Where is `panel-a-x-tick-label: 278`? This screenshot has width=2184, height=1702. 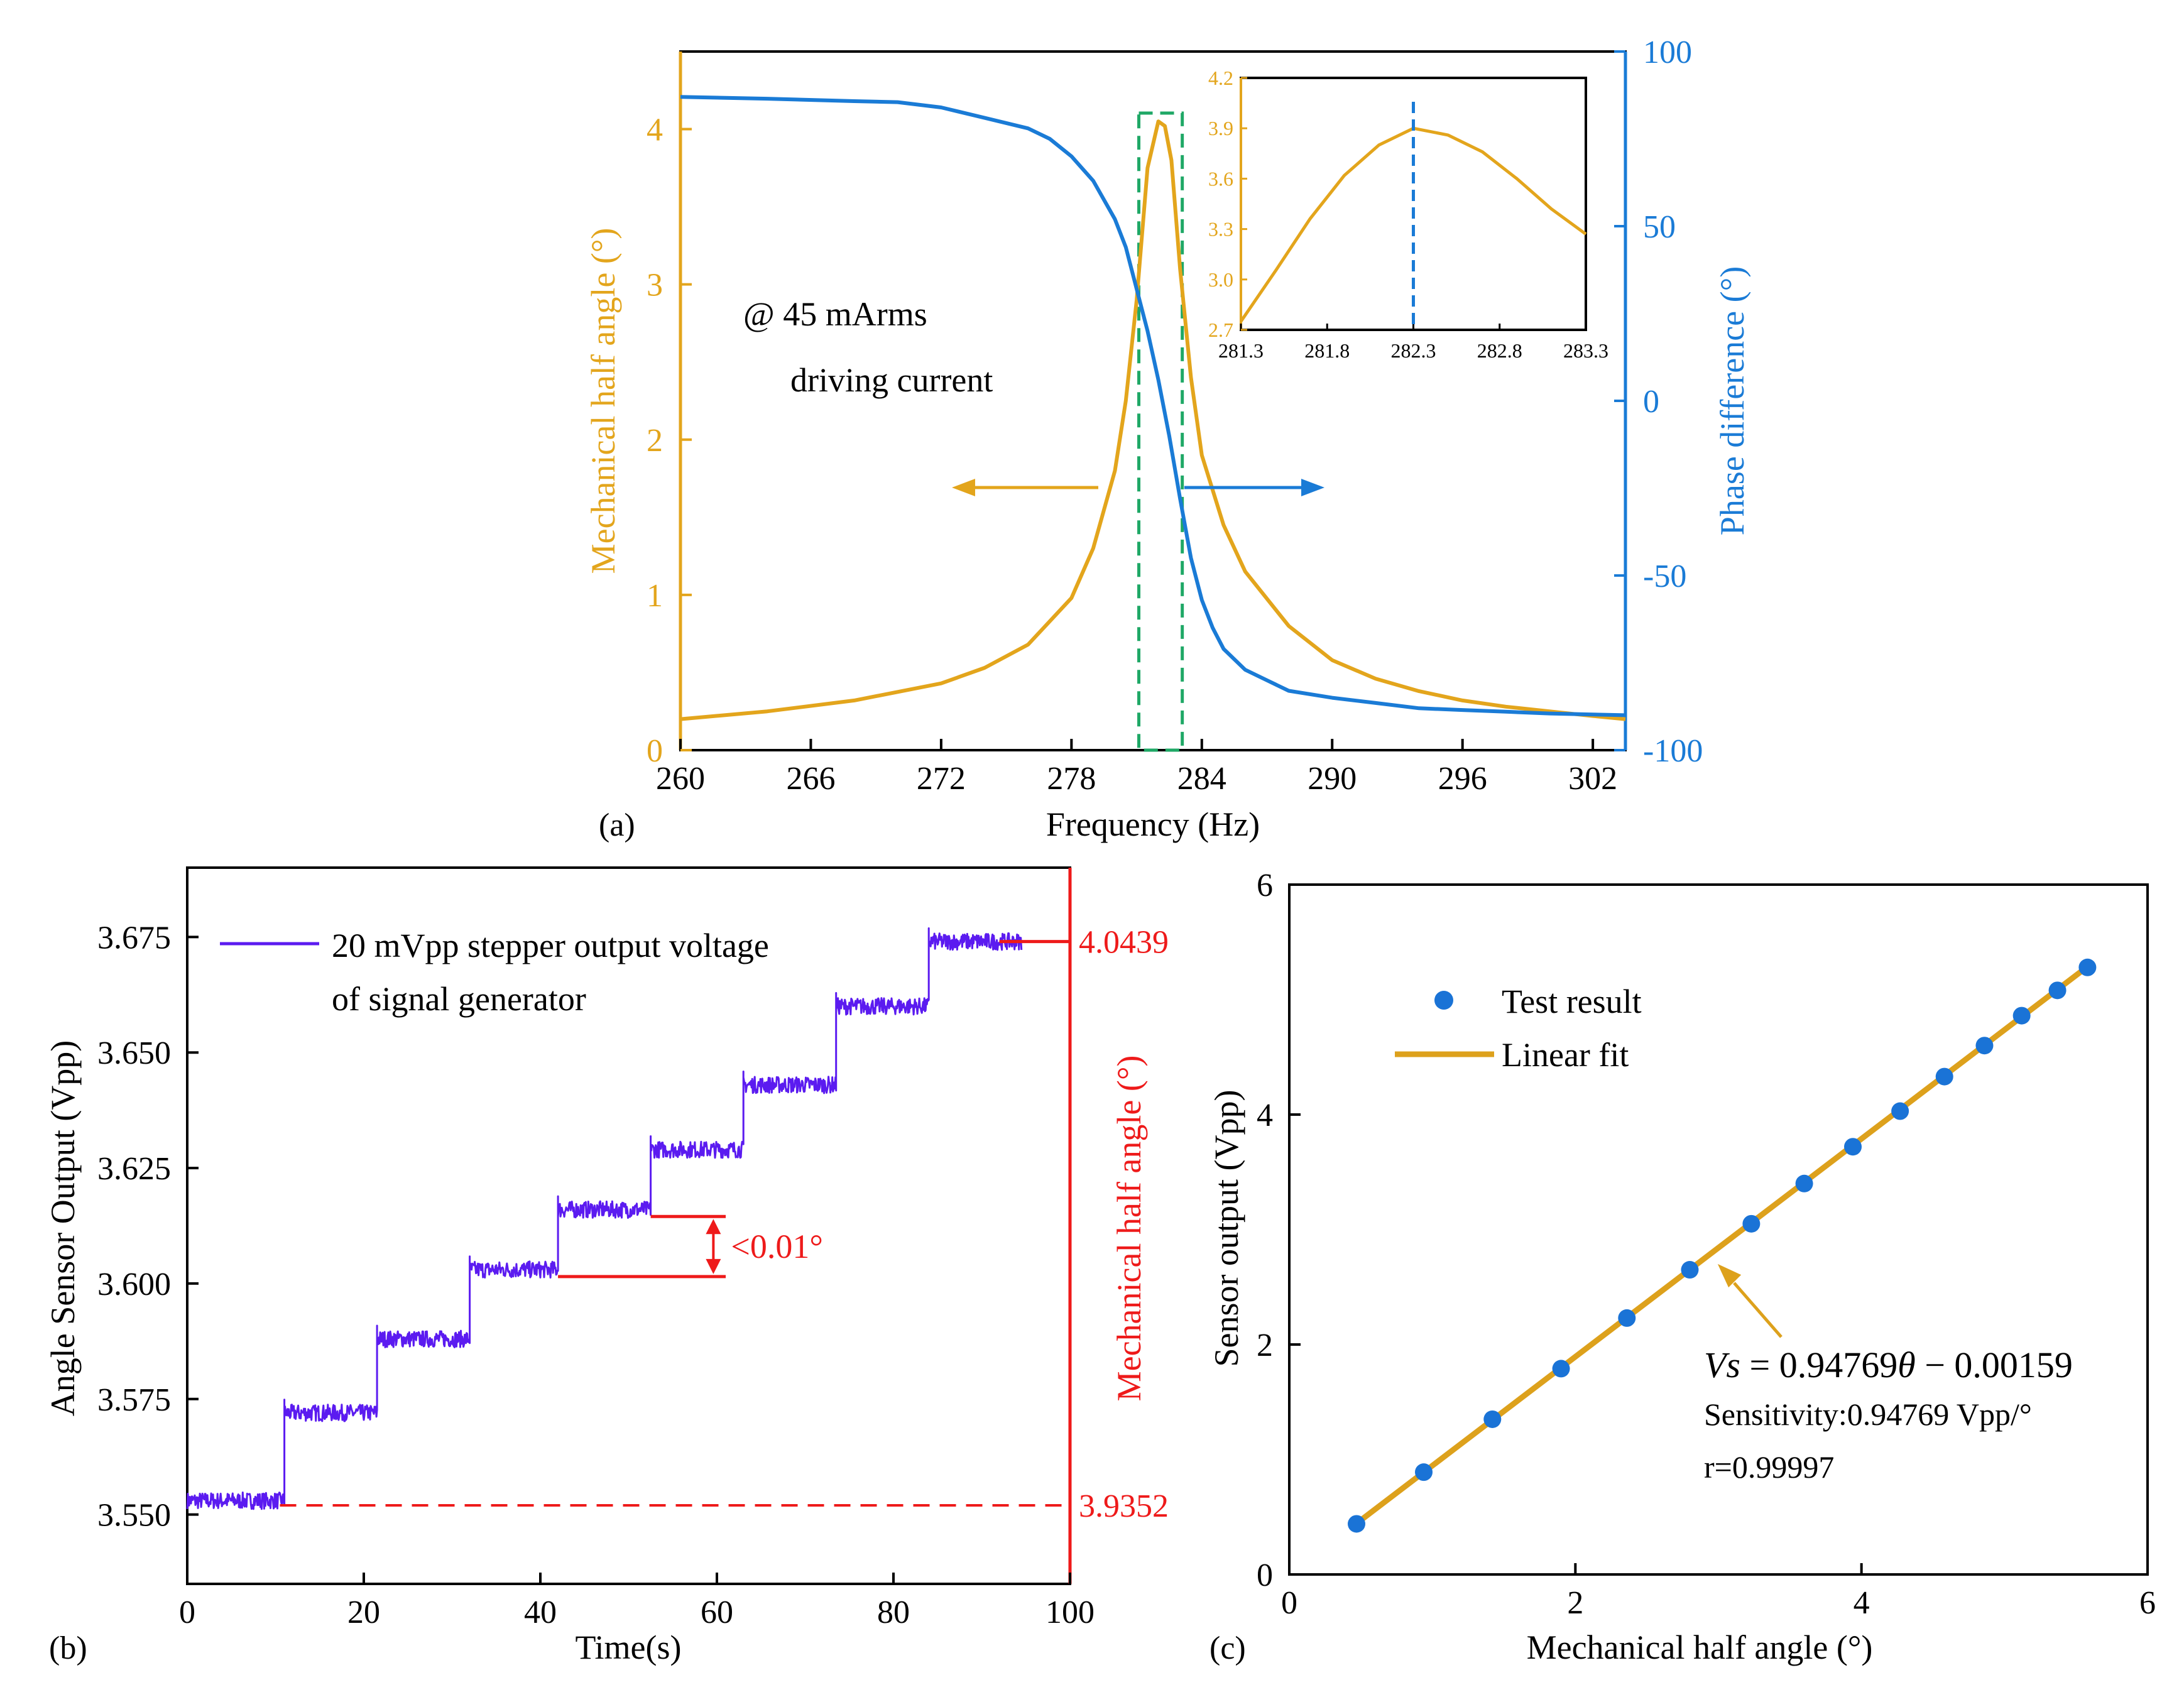
panel-a-x-tick-label: 278 is located at coordinates (1071, 779).